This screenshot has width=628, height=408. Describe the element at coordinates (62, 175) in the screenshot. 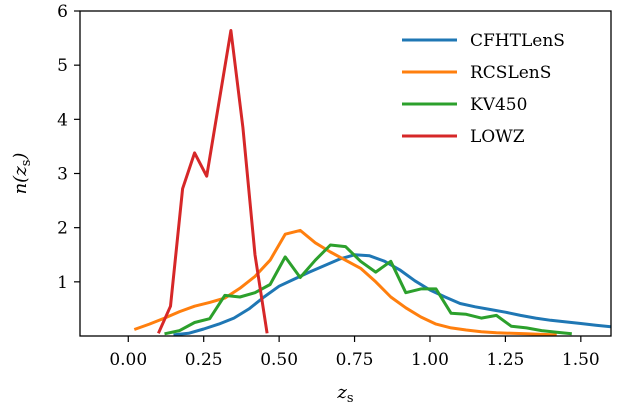

I see `y-tick-label: 3` at that location.